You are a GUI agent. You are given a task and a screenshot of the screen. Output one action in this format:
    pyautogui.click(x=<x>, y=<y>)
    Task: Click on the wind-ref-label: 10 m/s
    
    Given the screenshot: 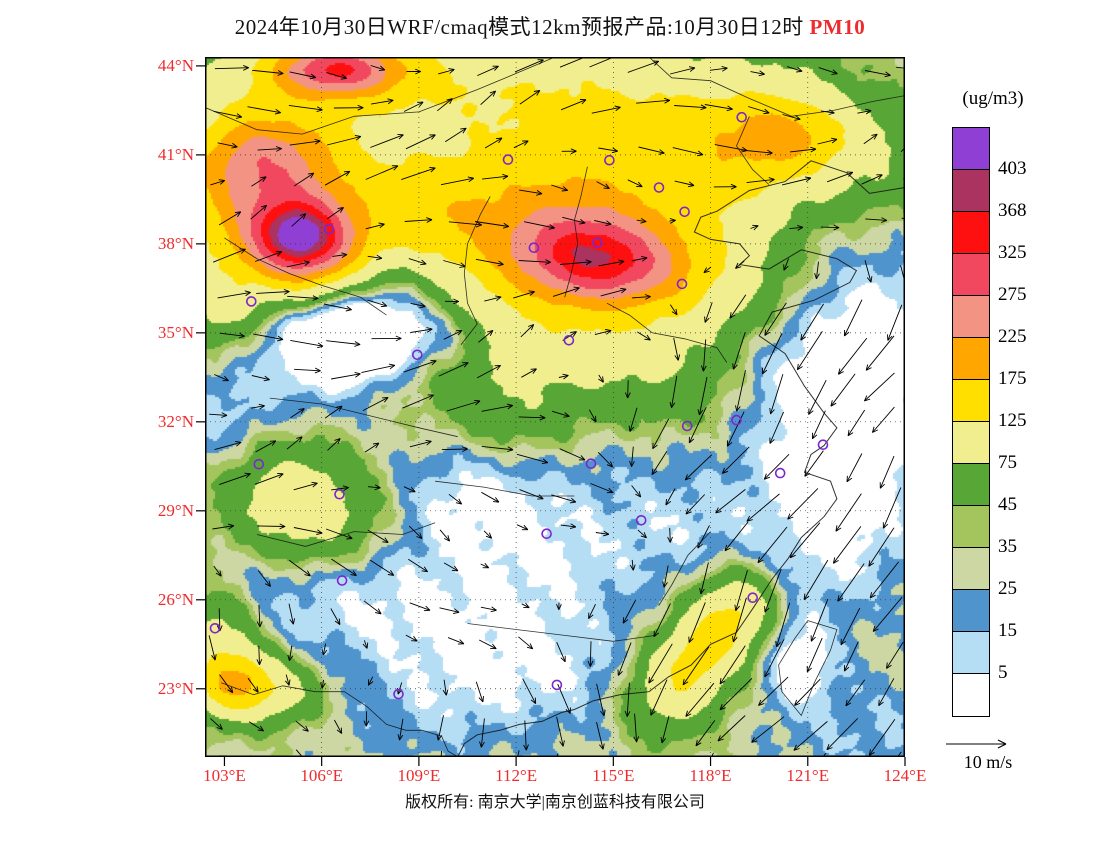 What is the action you would take?
    pyautogui.click(x=988, y=762)
    